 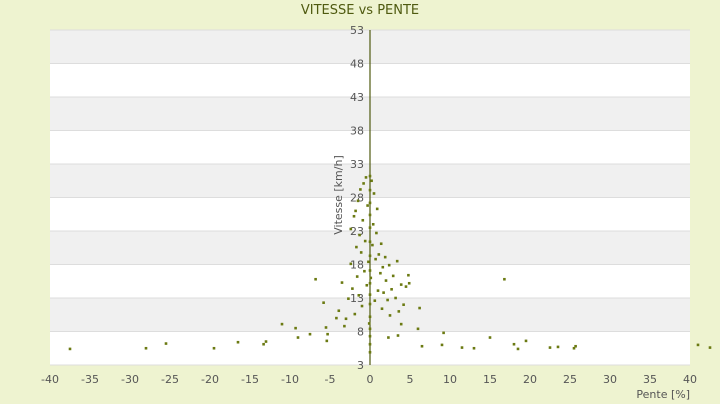 I want to click on y-tick-label: 48, so click(x=357, y=64).